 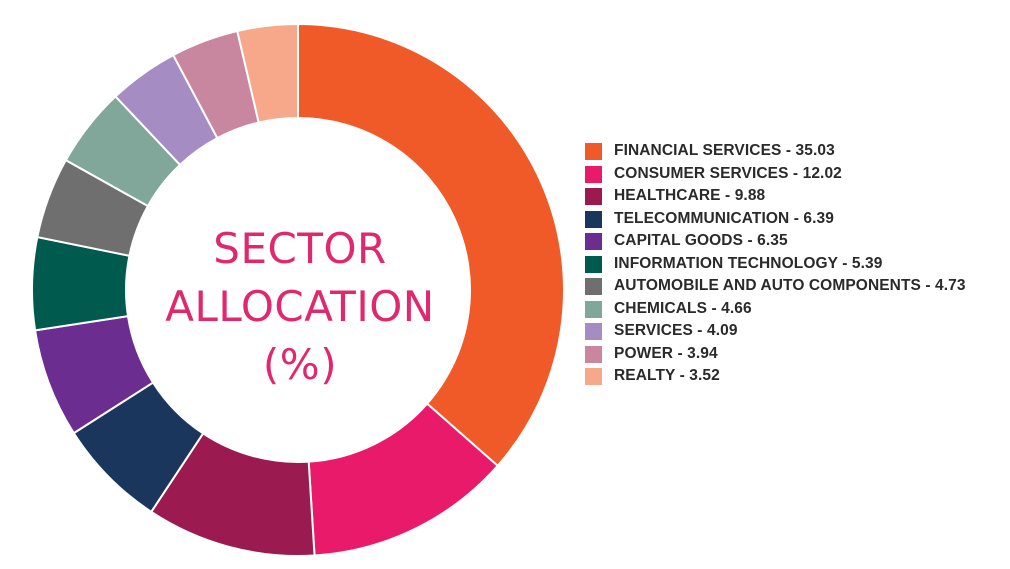 I want to click on legend-item-telecommunication: TELECOMMUNICATION - 6.39, so click(x=787, y=219).